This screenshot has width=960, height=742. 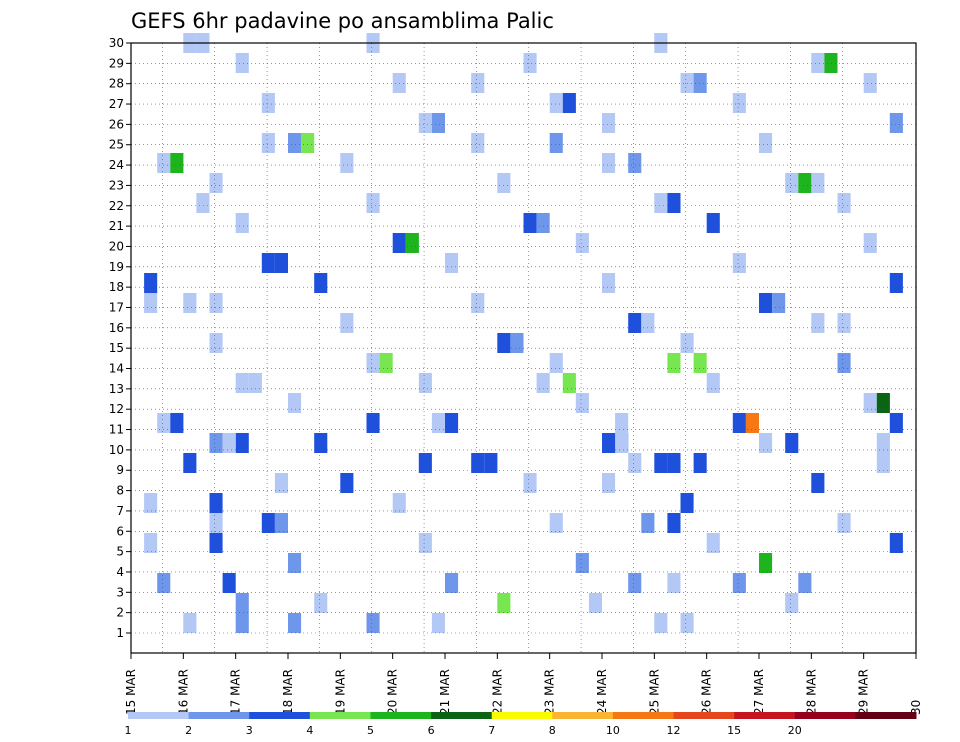 I want to click on y-tick-label: 12, so click(x=116, y=409).